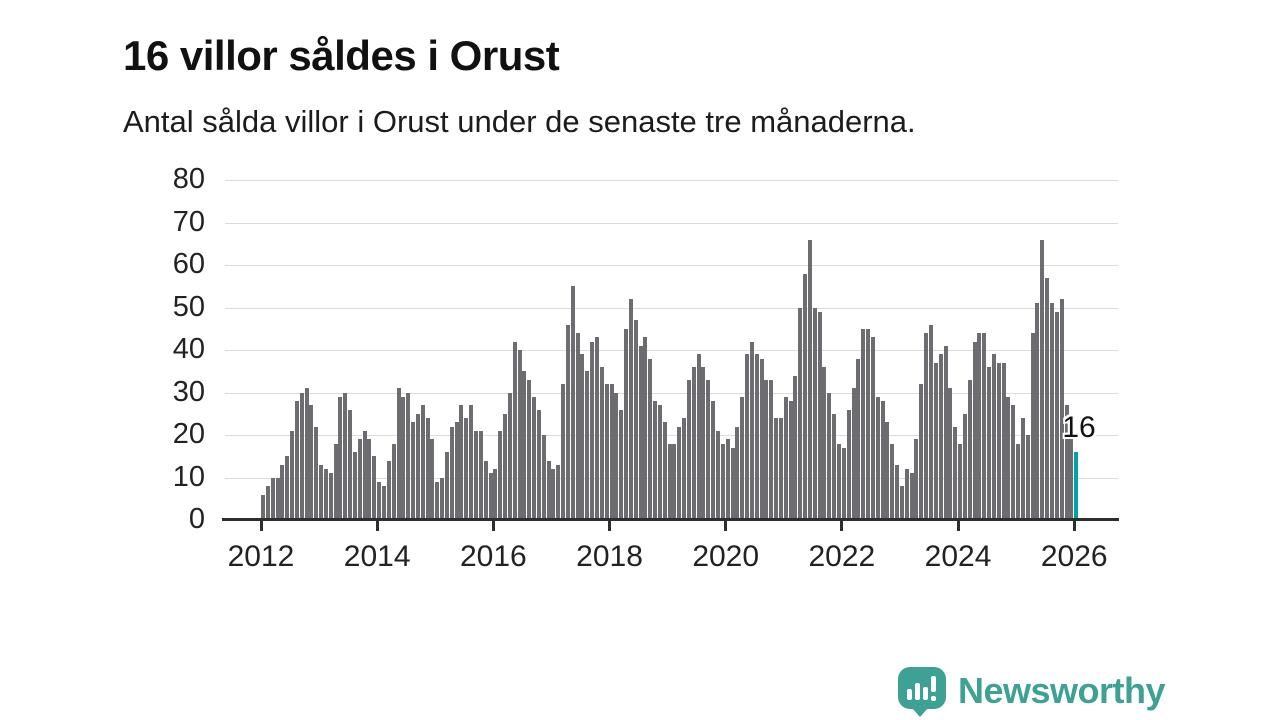  What do you see at coordinates (958, 556) in the screenshot?
I see `x-axis-tick-label: 2024` at bounding box center [958, 556].